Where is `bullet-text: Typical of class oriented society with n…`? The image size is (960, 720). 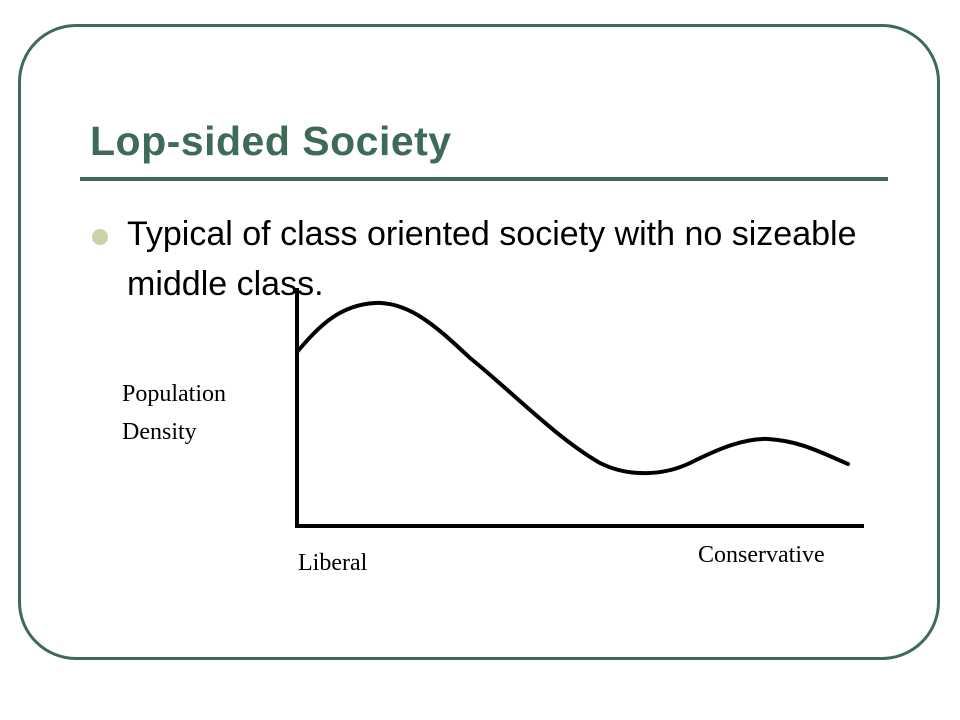
bullet-text: Typical of class oriented society with n… is located at coordinates (492, 259).